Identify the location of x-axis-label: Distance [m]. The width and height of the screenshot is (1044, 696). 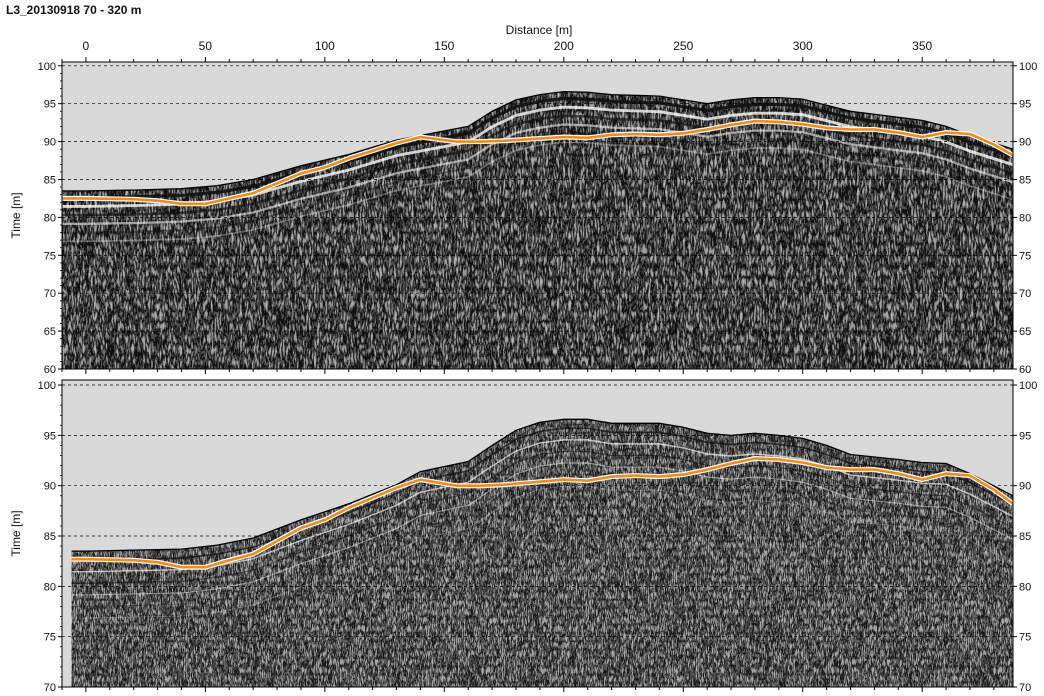
(539, 30).